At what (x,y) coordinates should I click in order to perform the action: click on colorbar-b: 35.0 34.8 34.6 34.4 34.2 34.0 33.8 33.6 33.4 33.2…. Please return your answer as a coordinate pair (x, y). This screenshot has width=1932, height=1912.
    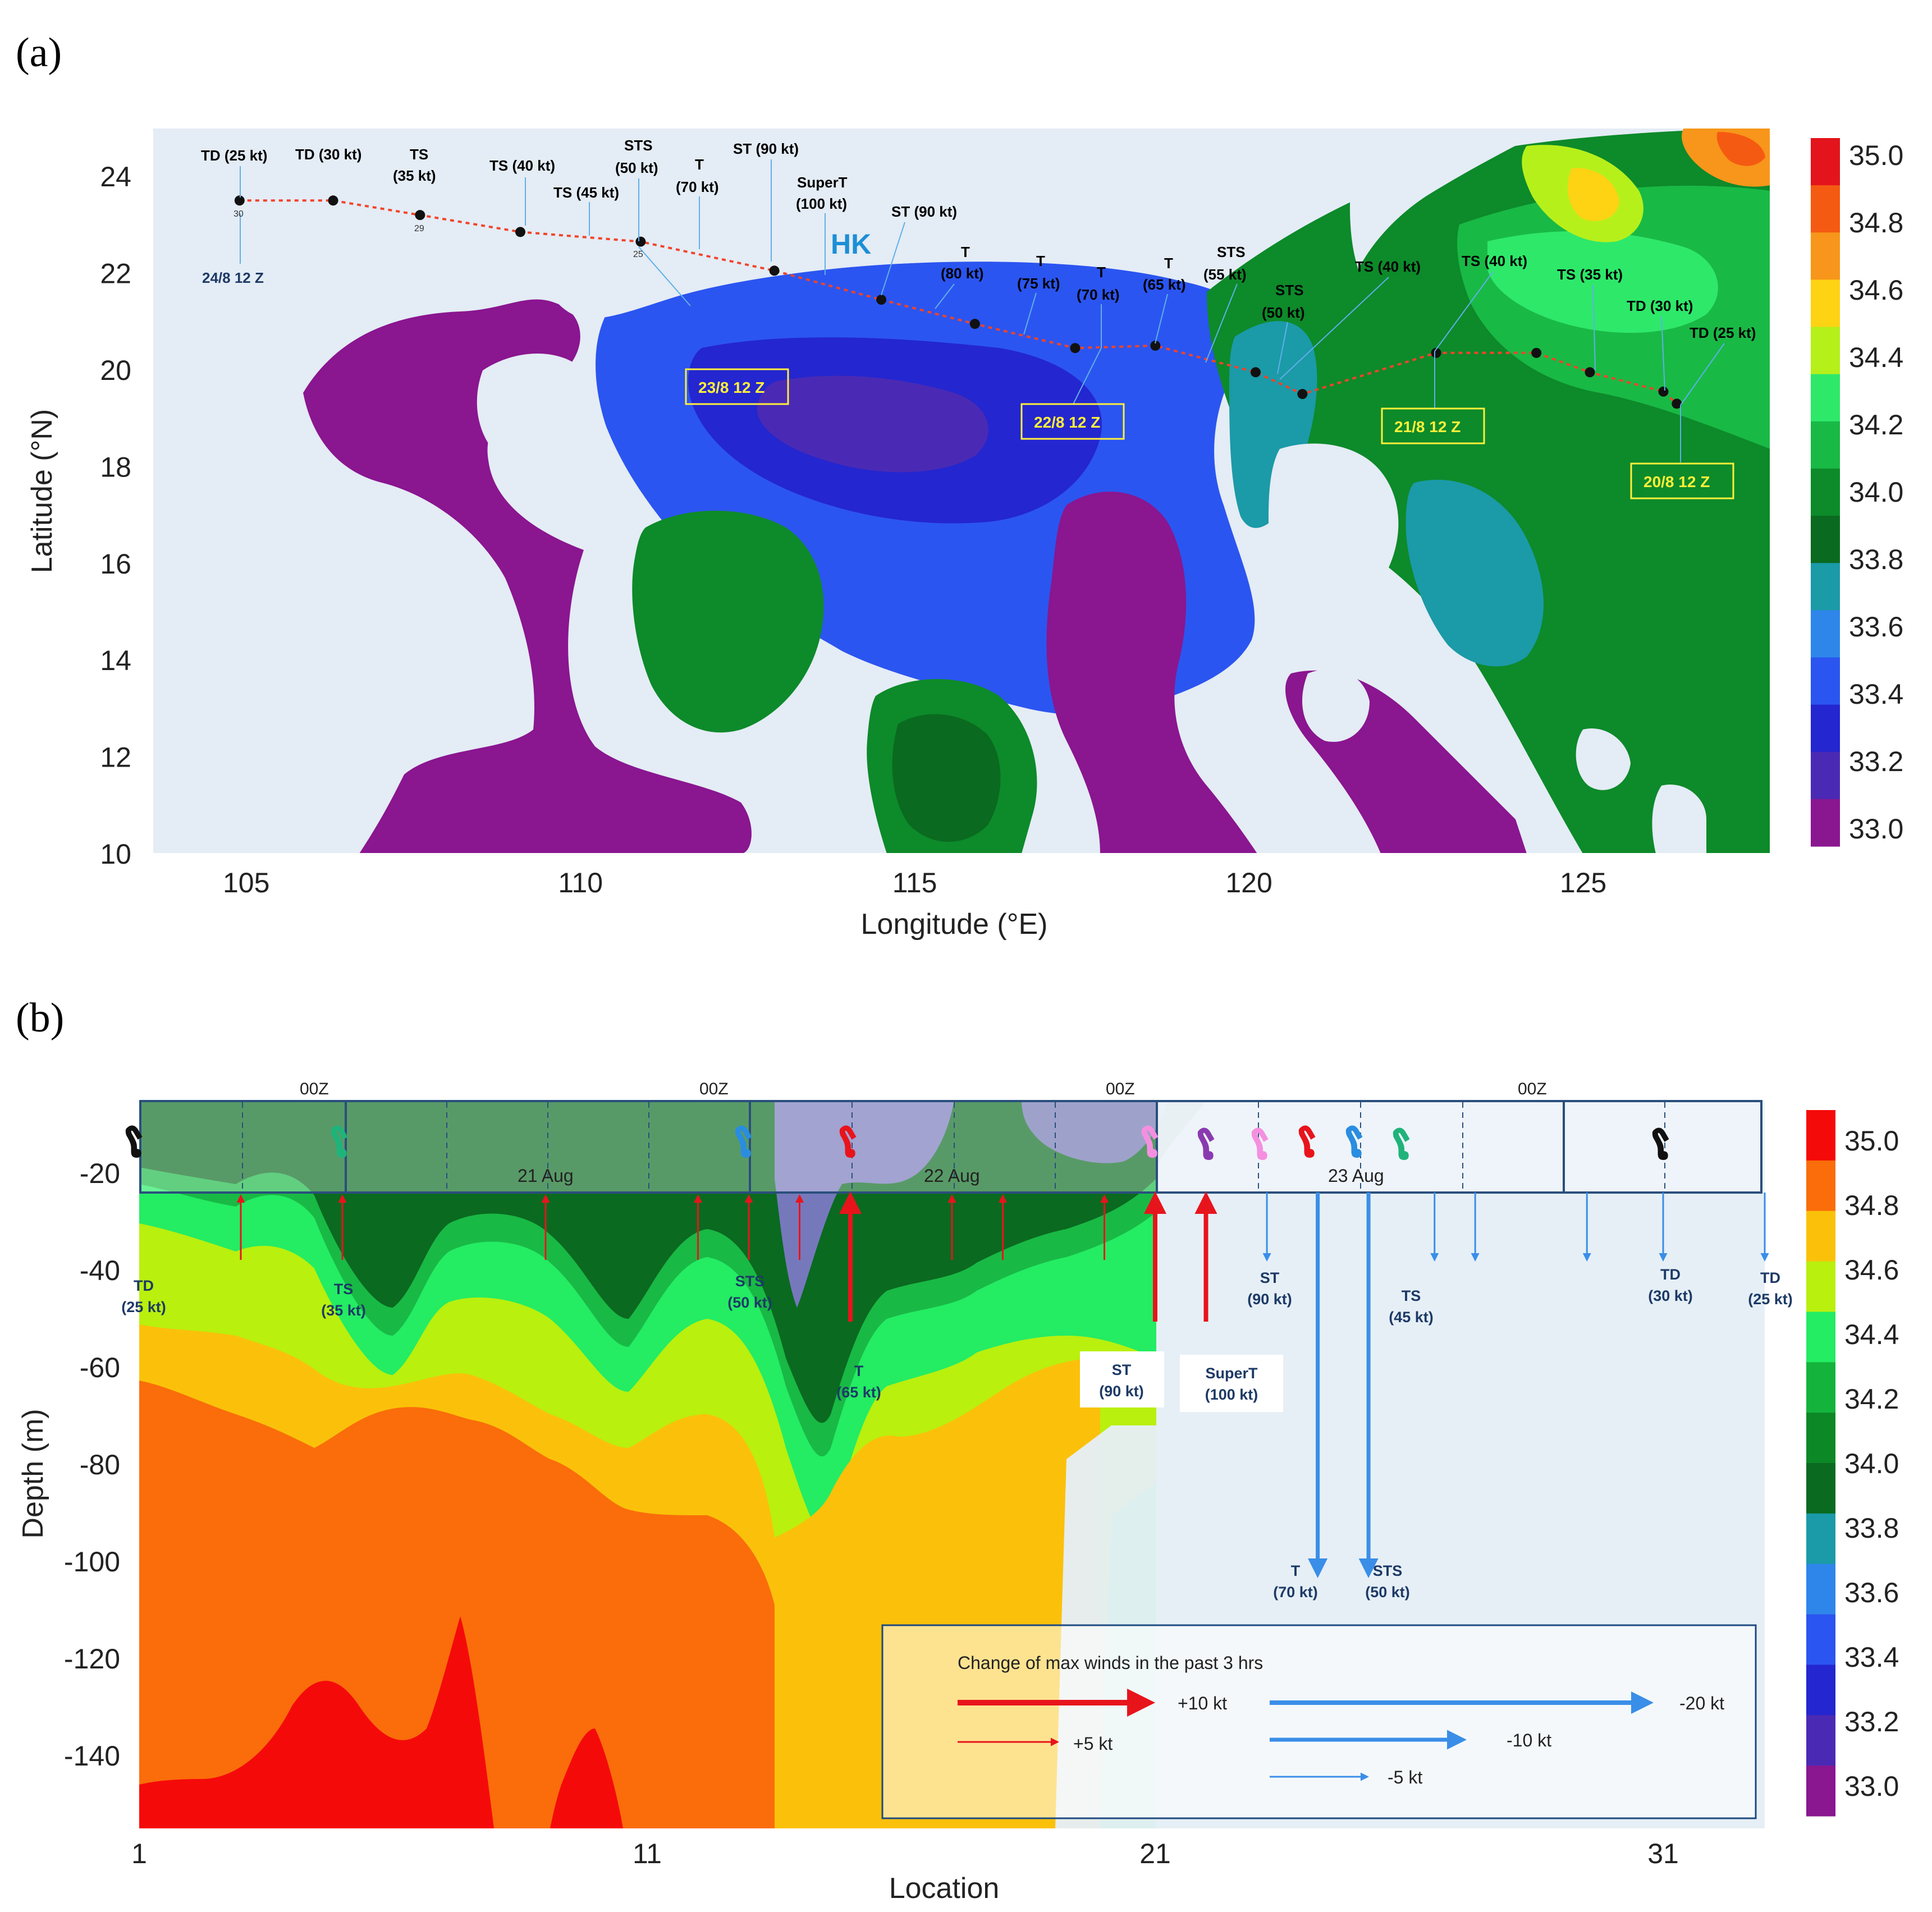
    Looking at the image, I should click on (1852, 1464).